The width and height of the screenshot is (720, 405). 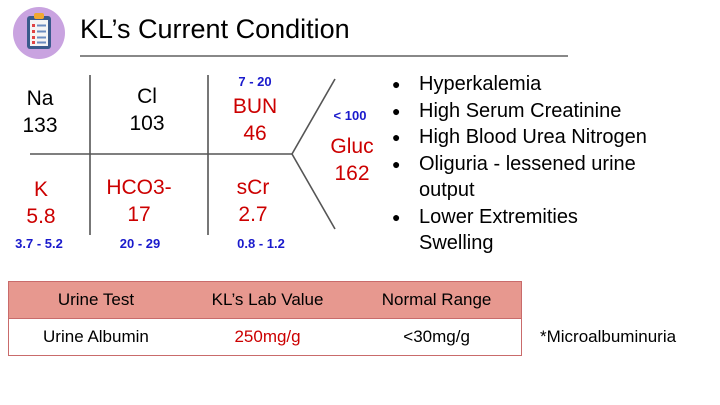 What do you see at coordinates (255, 120) in the screenshot?
I see `bun-cell: BUN 46` at bounding box center [255, 120].